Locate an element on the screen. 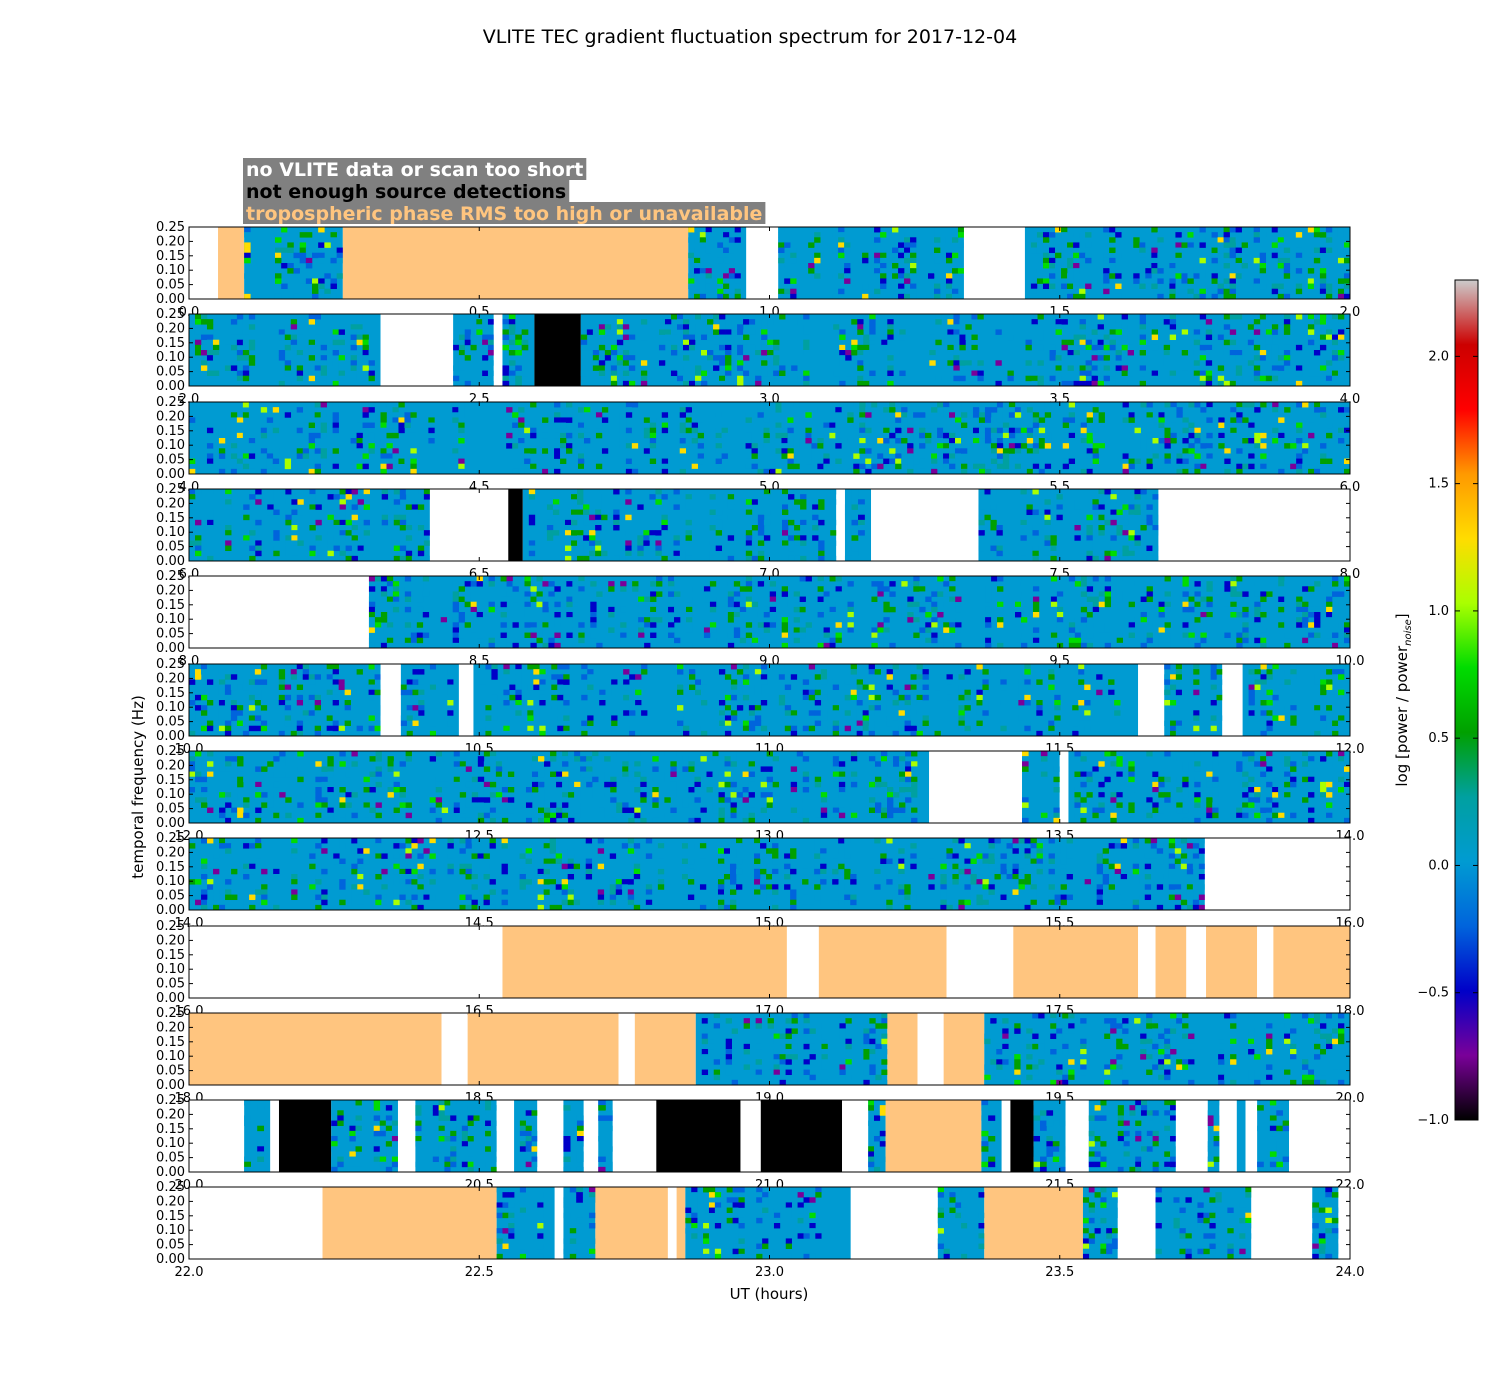  y-axis-label: temporal frequency (Hz) is located at coordinates (138, 787).